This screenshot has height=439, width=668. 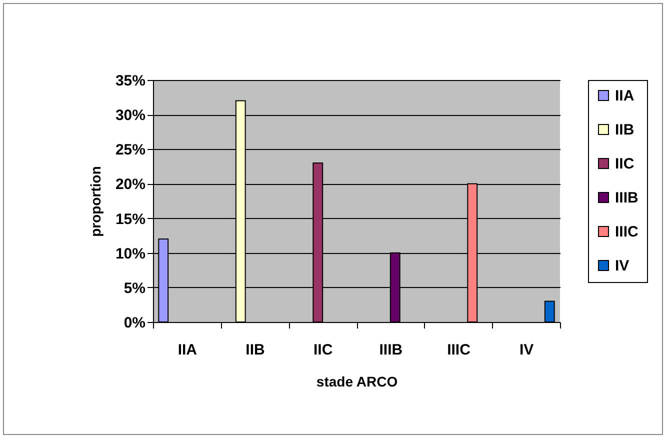 What do you see at coordinates (391, 350) in the screenshot?
I see `x-tick-label: IIIB` at bounding box center [391, 350].